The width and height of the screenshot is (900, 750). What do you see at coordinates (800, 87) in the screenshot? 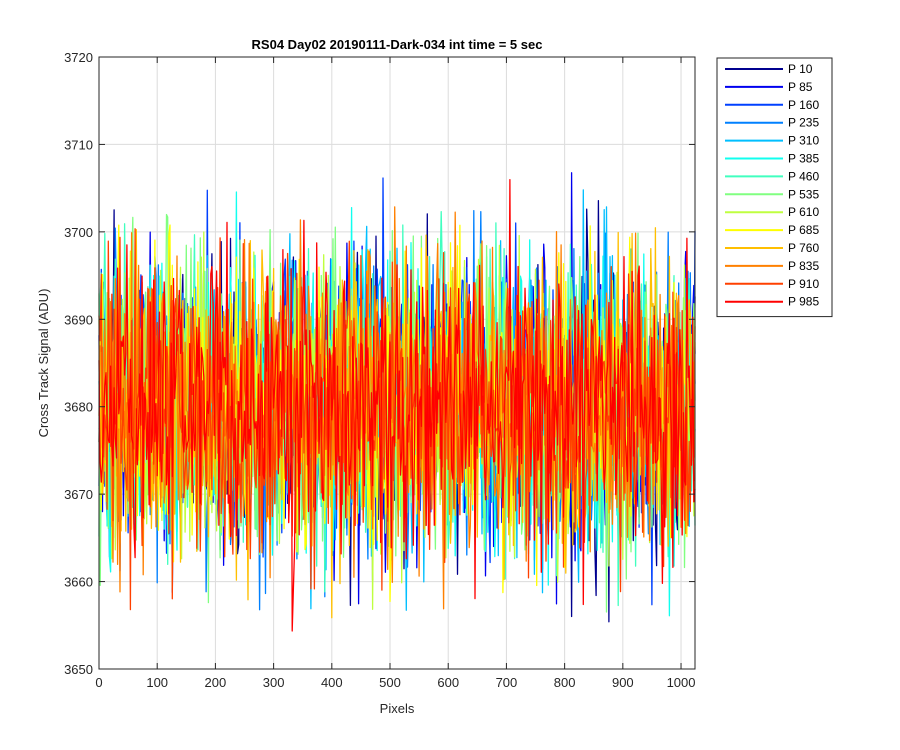
I see `legend-label: P 85` at bounding box center [800, 87].